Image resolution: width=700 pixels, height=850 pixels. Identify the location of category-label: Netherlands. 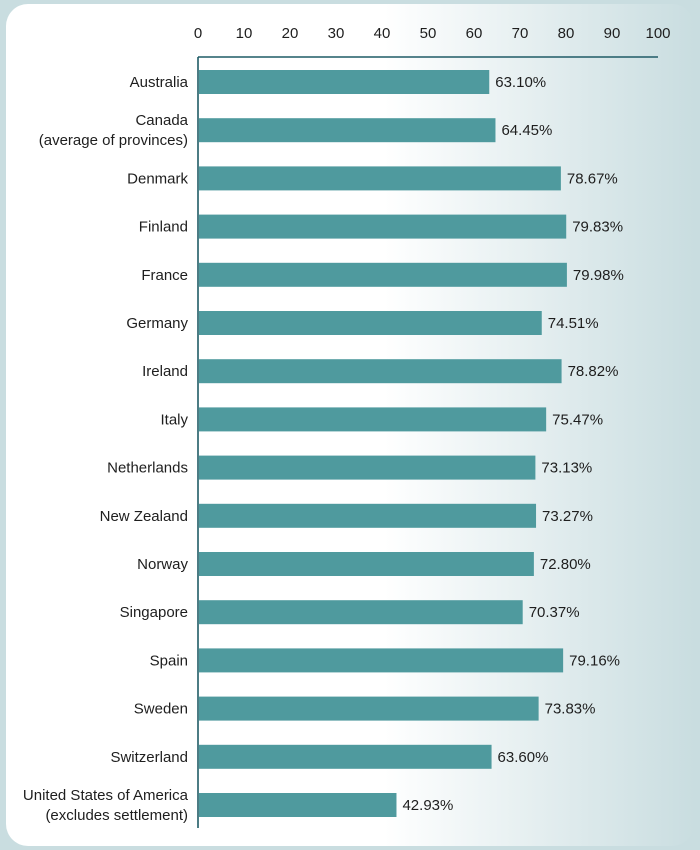
(147, 468).